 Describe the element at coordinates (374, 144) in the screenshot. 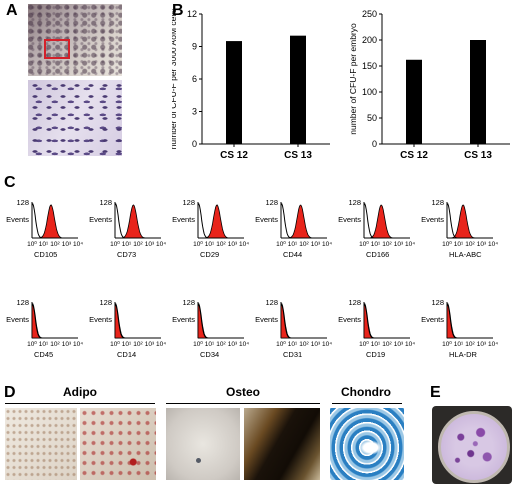

I see `y-tick-label: 0` at that location.